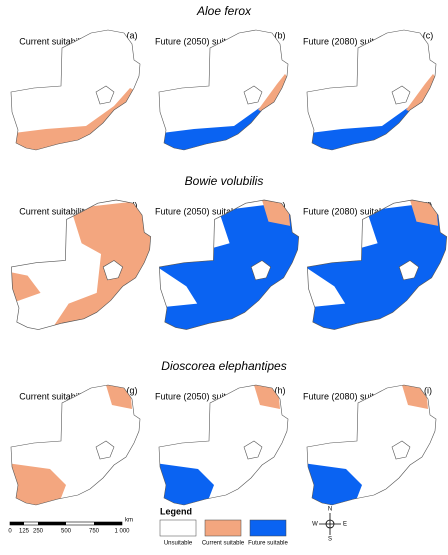 This screenshot has height=555, width=448. What do you see at coordinates (132, 35) in the screenshot?
I see `panel-label: (a)` at bounding box center [132, 35].